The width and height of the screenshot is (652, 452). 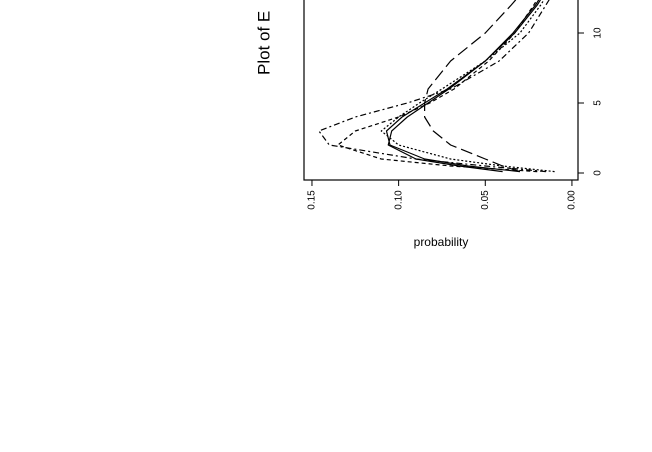 I want to click on y-tick-label: 0.10, so click(x=398, y=200).